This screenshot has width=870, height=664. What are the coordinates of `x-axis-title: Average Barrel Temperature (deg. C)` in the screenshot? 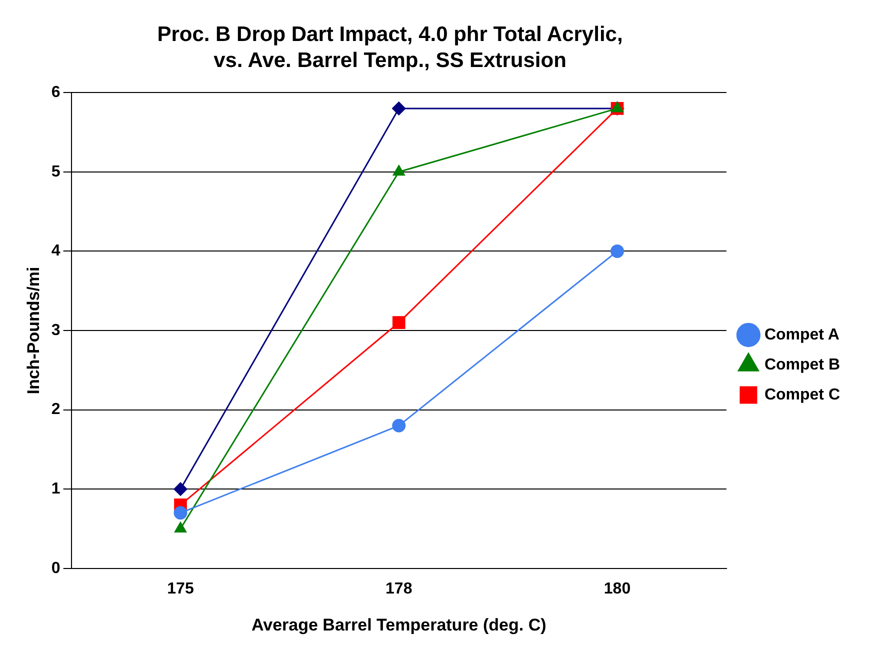 It's located at (398, 624).